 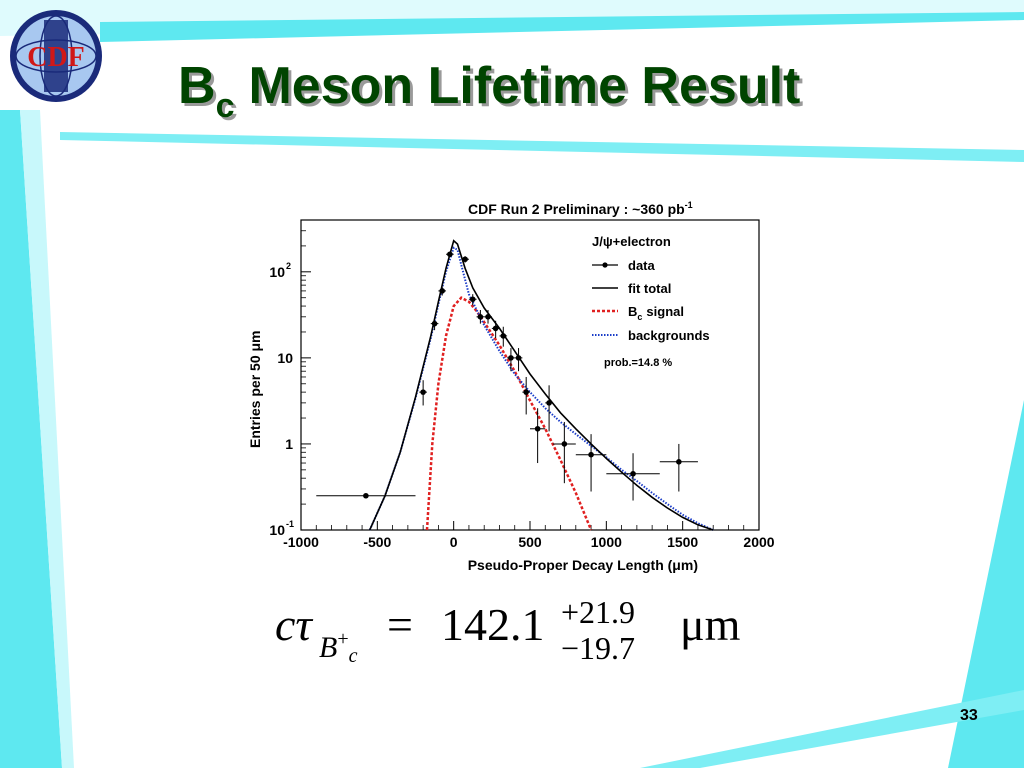 What do you see at coordinates (524, 86) in the screenshot?
I see `title-rest: Meson Lifetime Result` at bounding box center [524, 86].